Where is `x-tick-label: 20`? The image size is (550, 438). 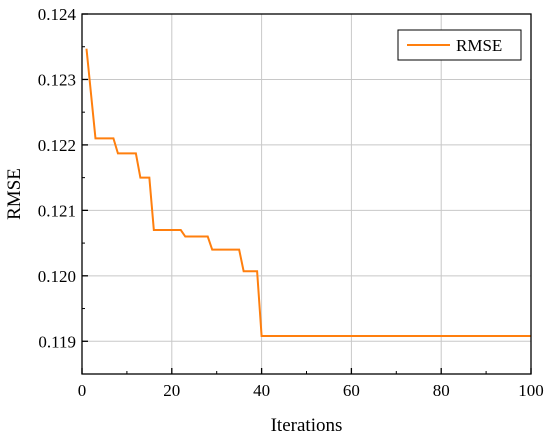 x-tick-label: 20 is located at coordinates (171, 390).